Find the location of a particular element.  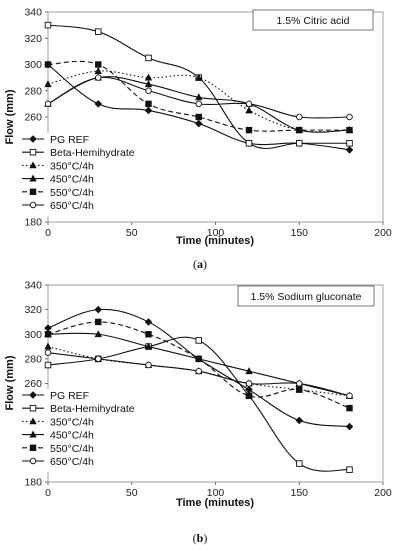

legend-entry: 650°C/4h is located at coordinates (58, 206).